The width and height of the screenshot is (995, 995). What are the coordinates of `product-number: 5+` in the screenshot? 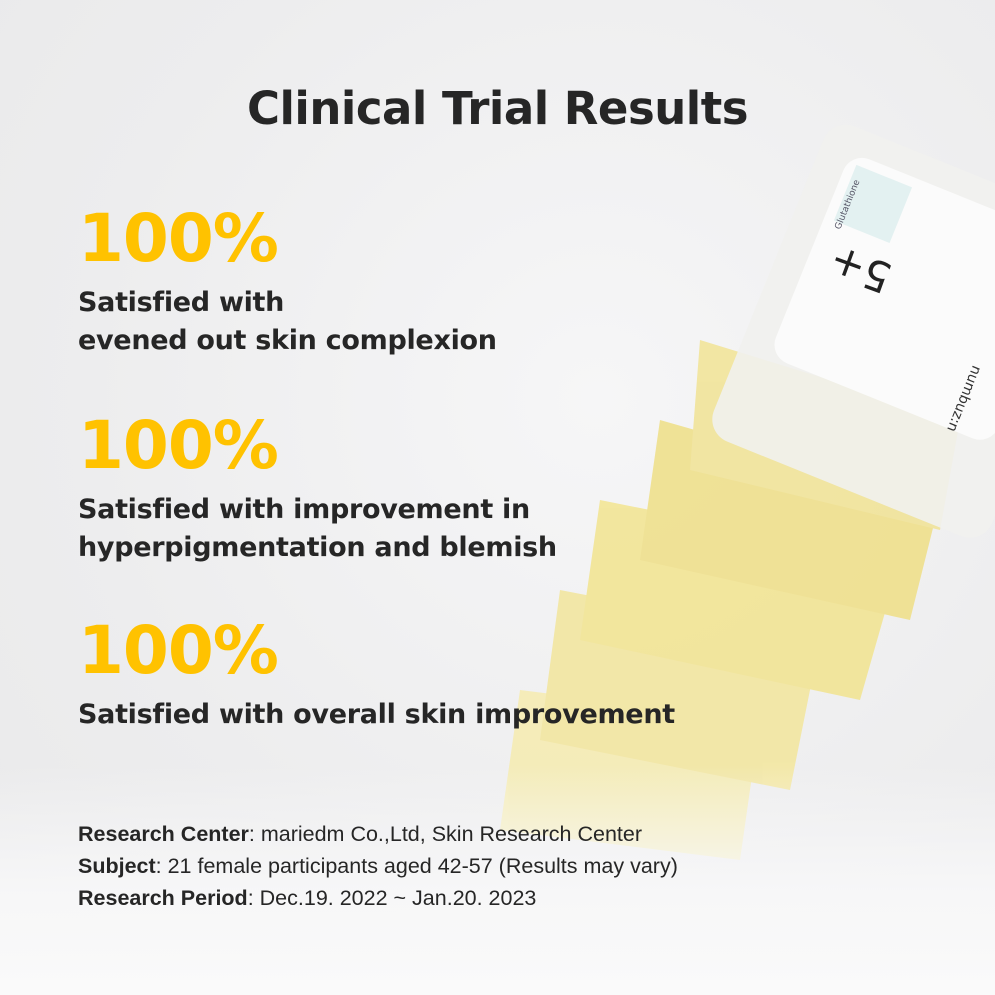 It's located at (860, 268).